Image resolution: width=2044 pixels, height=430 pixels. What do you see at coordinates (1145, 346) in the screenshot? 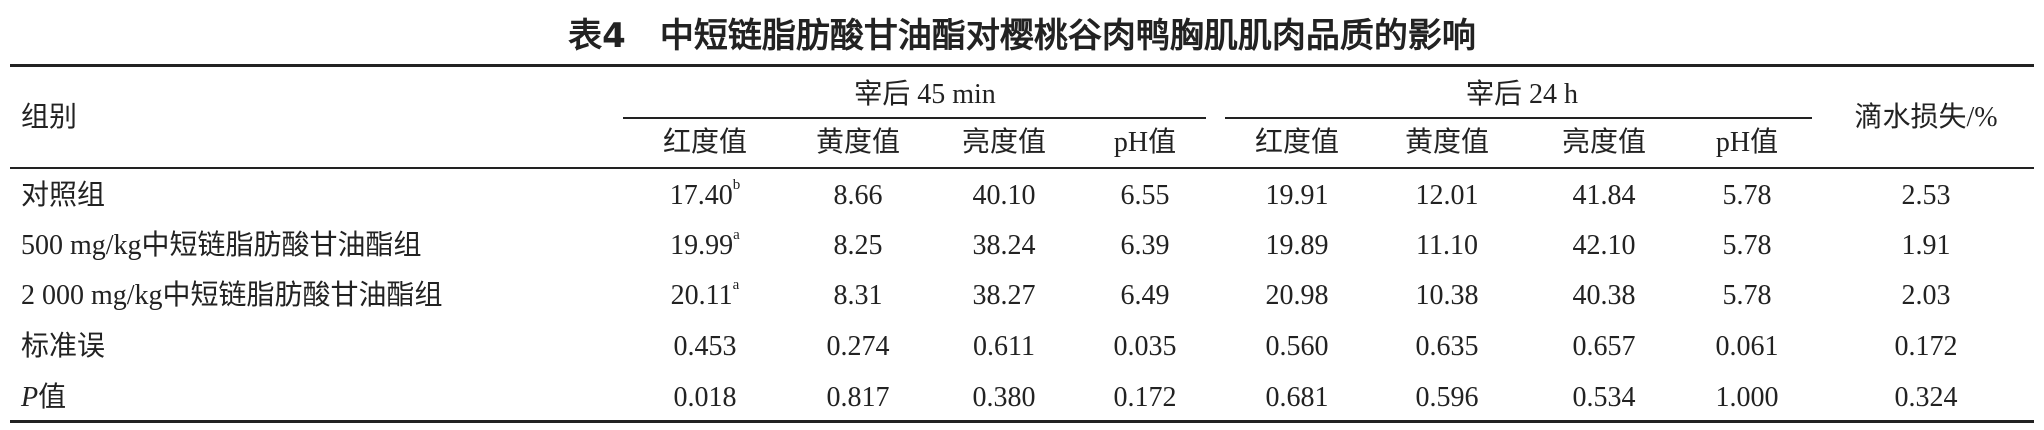
I see `cell: 0.035` at bounding box center [1145, 346].